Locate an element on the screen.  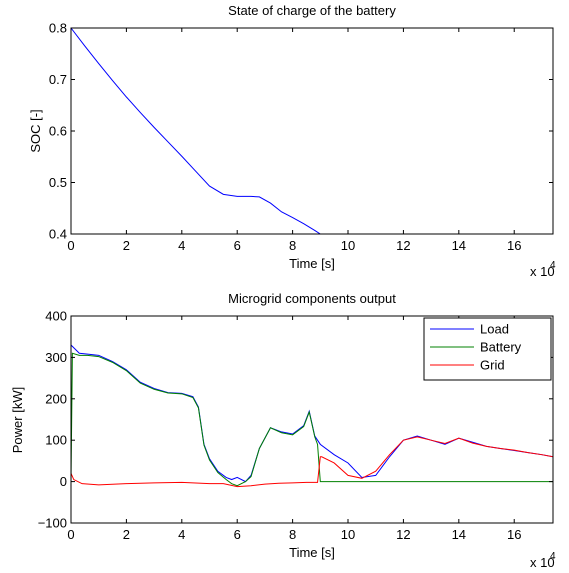
soc-chart-xlabel: Time [s] is located at coordinates (312, 263).